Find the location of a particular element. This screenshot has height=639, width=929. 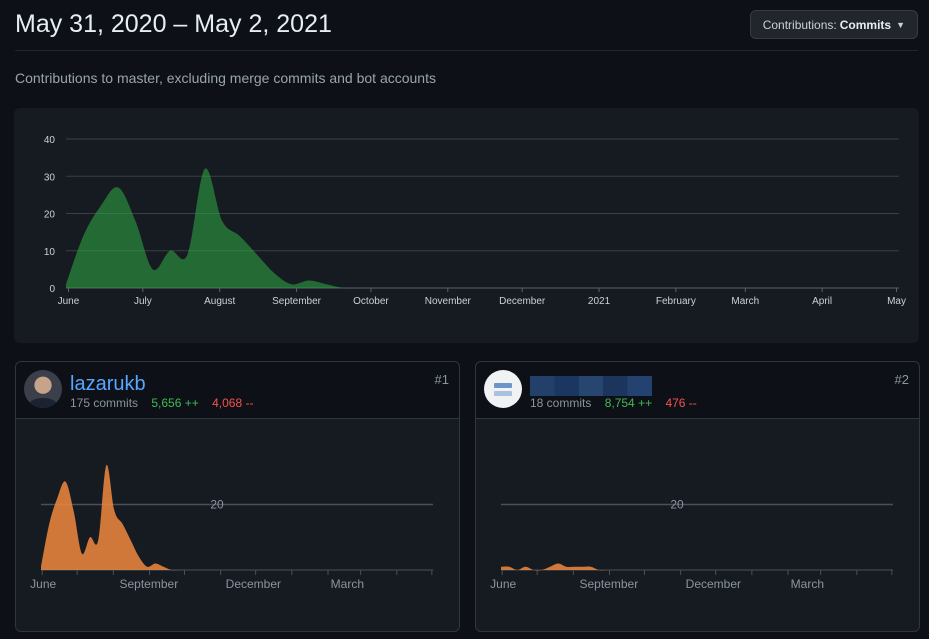

contributions-dropdown-button: Contributions: Commits ▼ is located at coordinates (833, 24).